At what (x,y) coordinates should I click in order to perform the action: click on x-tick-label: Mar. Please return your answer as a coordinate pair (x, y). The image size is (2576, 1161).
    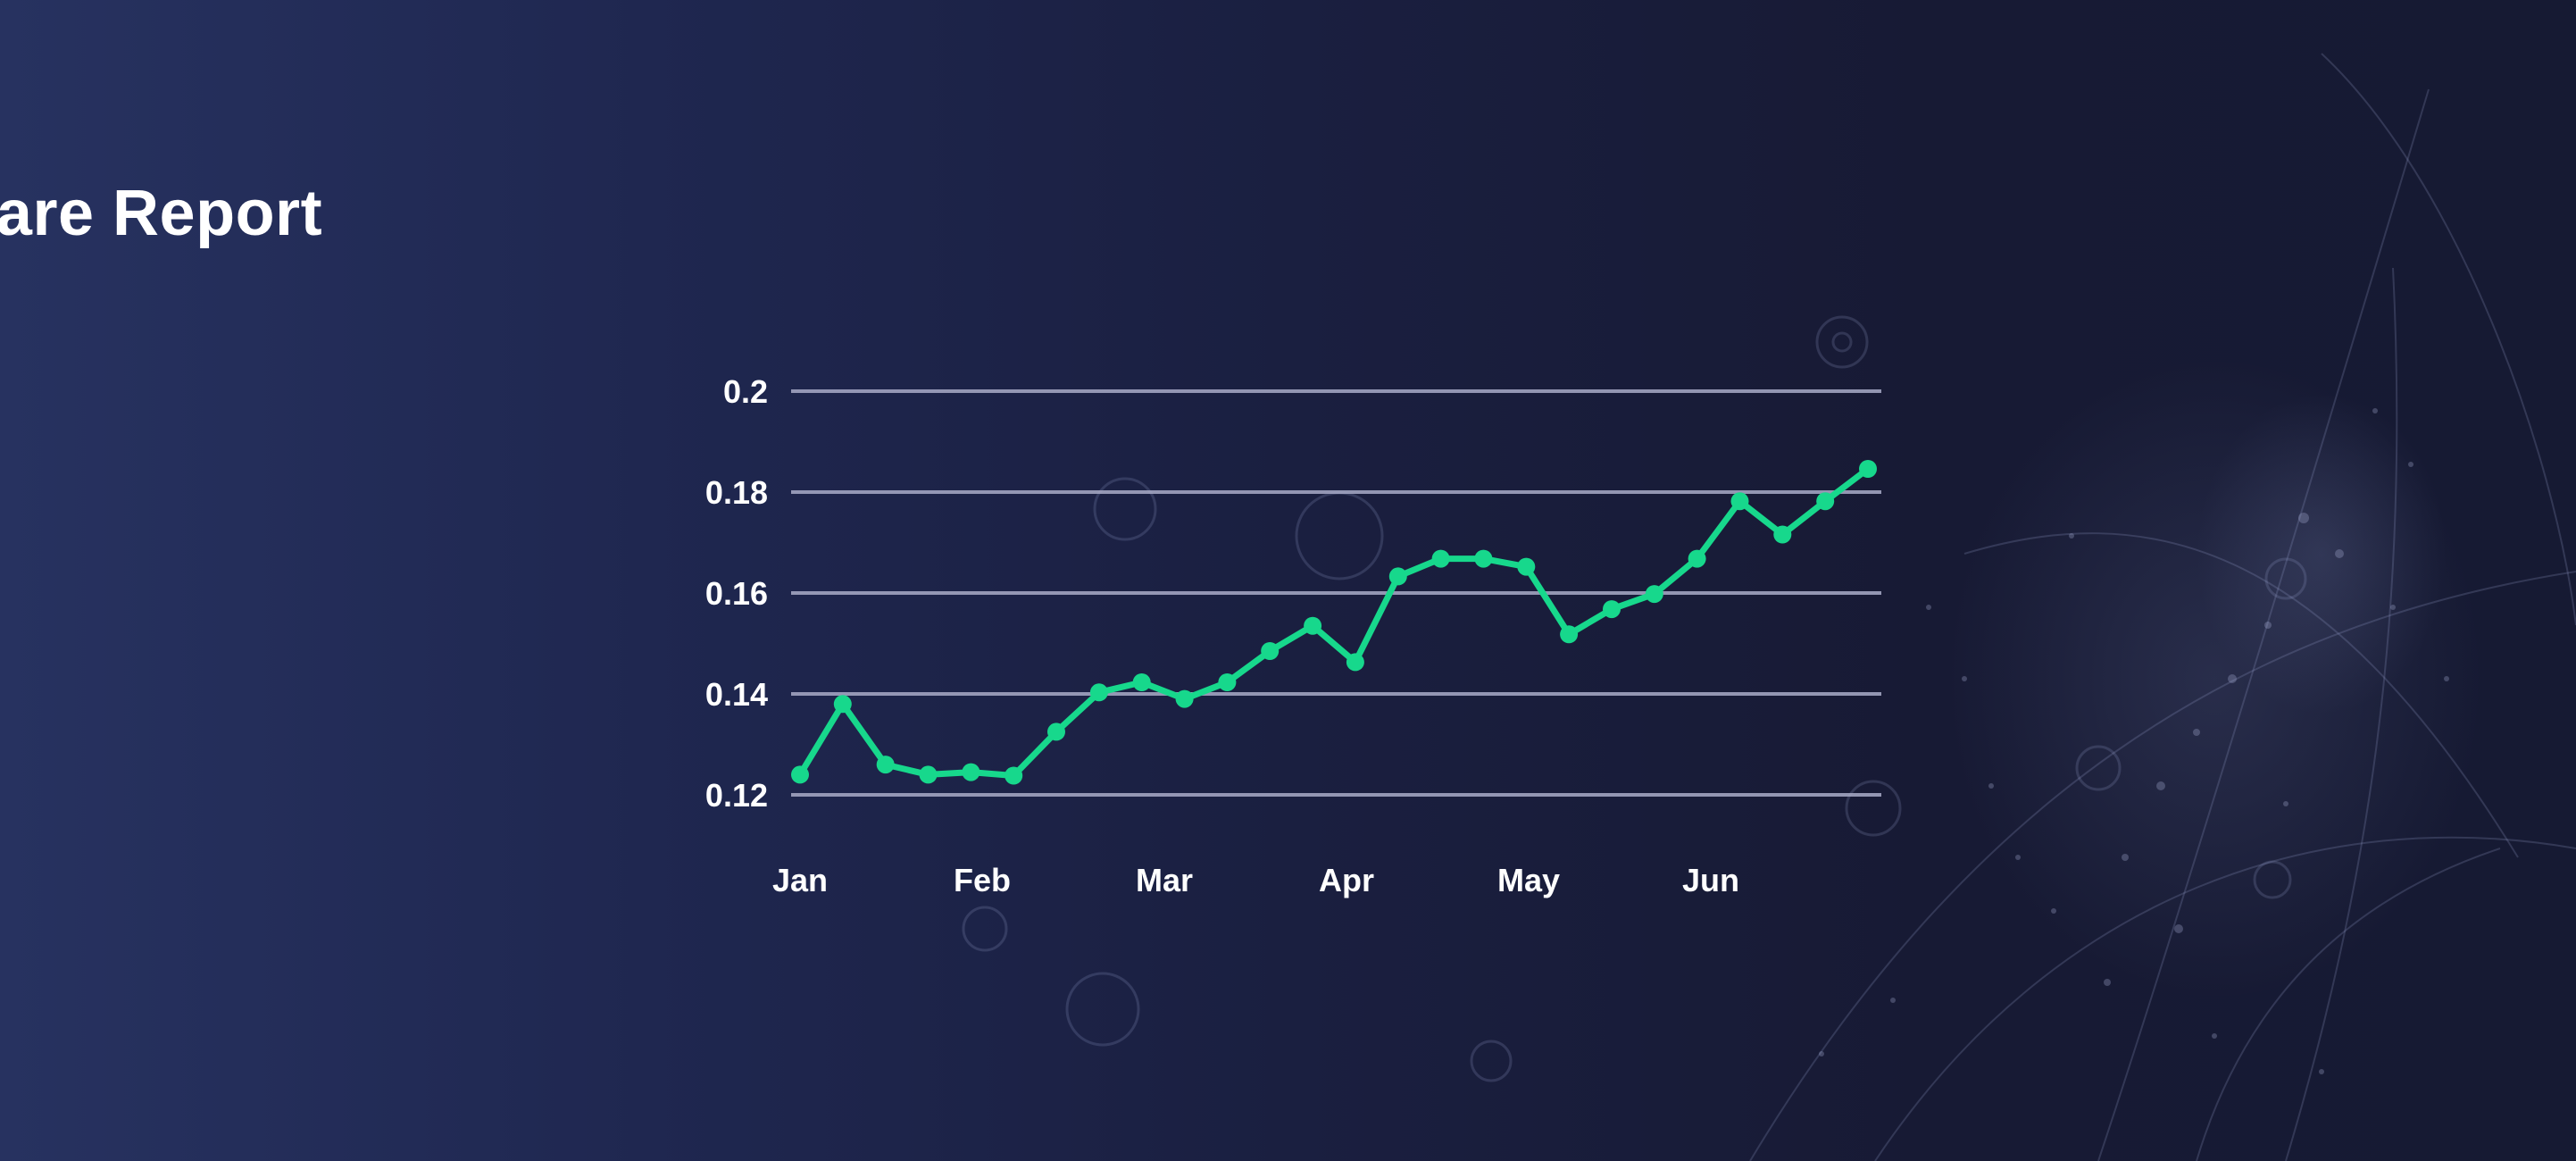
    Looking at the image, I should click on (1164, 880).